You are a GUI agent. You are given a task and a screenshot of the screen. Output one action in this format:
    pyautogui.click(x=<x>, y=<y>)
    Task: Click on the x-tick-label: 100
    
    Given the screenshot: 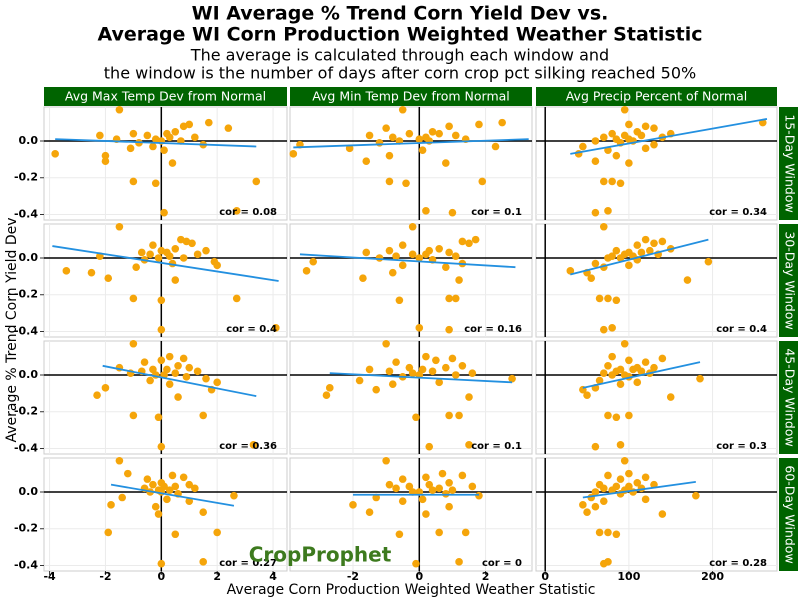 What is the action you would take?
    pyautogui.click(x=628, y=576)
    